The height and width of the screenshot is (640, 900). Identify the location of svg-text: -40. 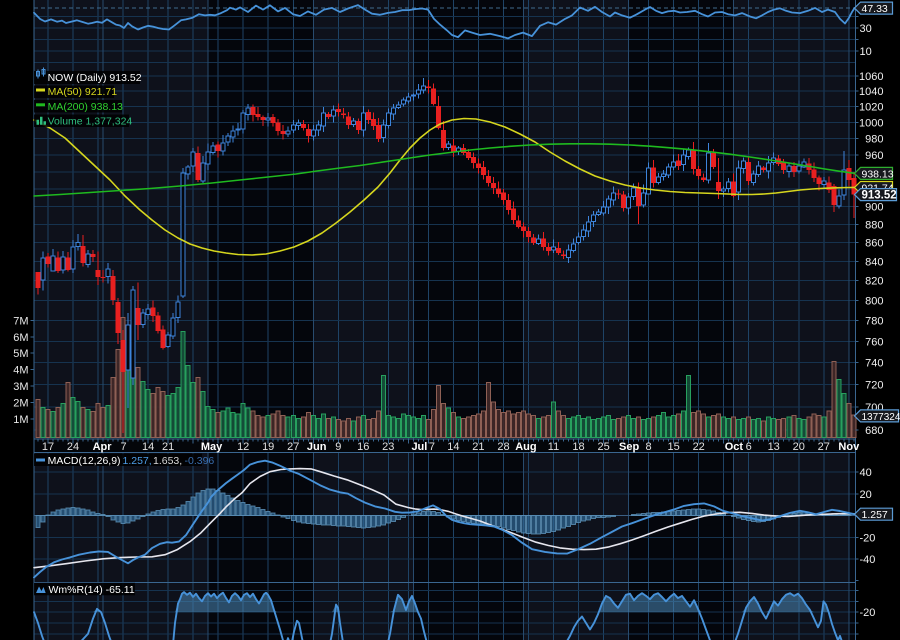
(868, 560).